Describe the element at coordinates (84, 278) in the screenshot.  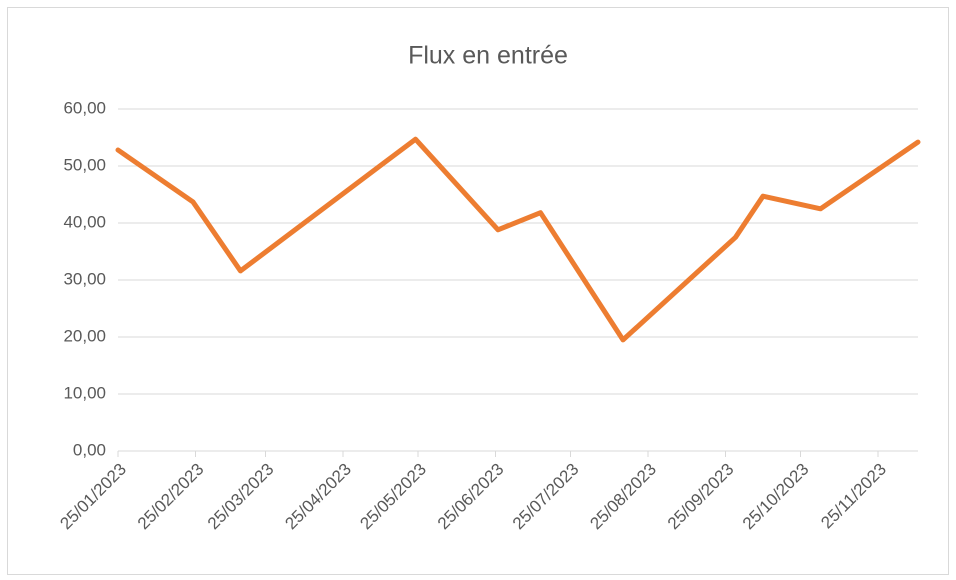
I see `y-tick-label: 30,00` at that location.